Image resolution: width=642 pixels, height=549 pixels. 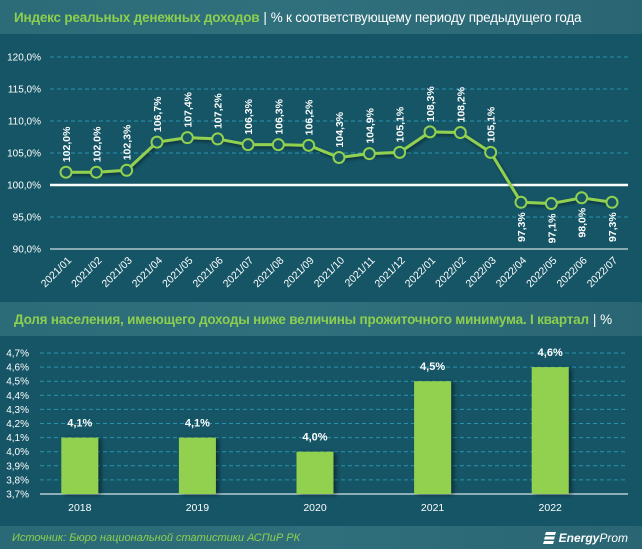 What do you see at coordinates (27, 218) in the screenshot?
I see `y-tick-label: 95,0%` at bounding box center [27, 218].